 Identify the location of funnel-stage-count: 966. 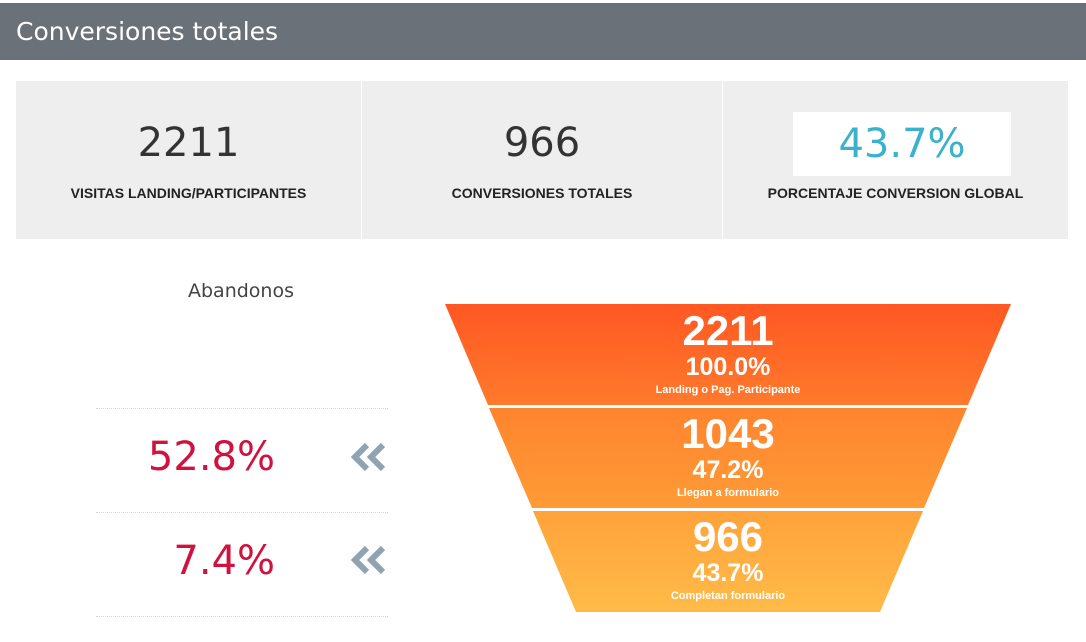
(728, 536).